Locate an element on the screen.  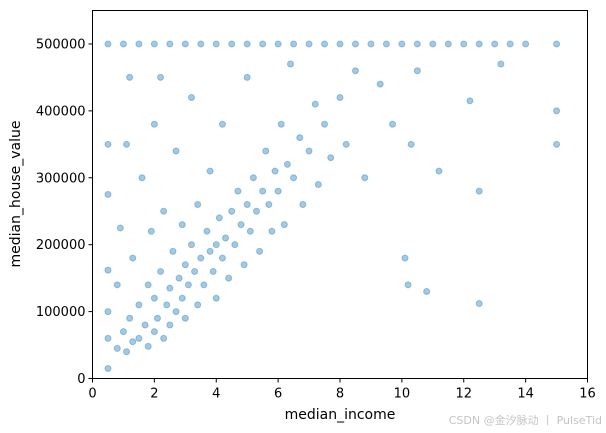
y-tick-label: 100000 is located at coordinates (61, 312).